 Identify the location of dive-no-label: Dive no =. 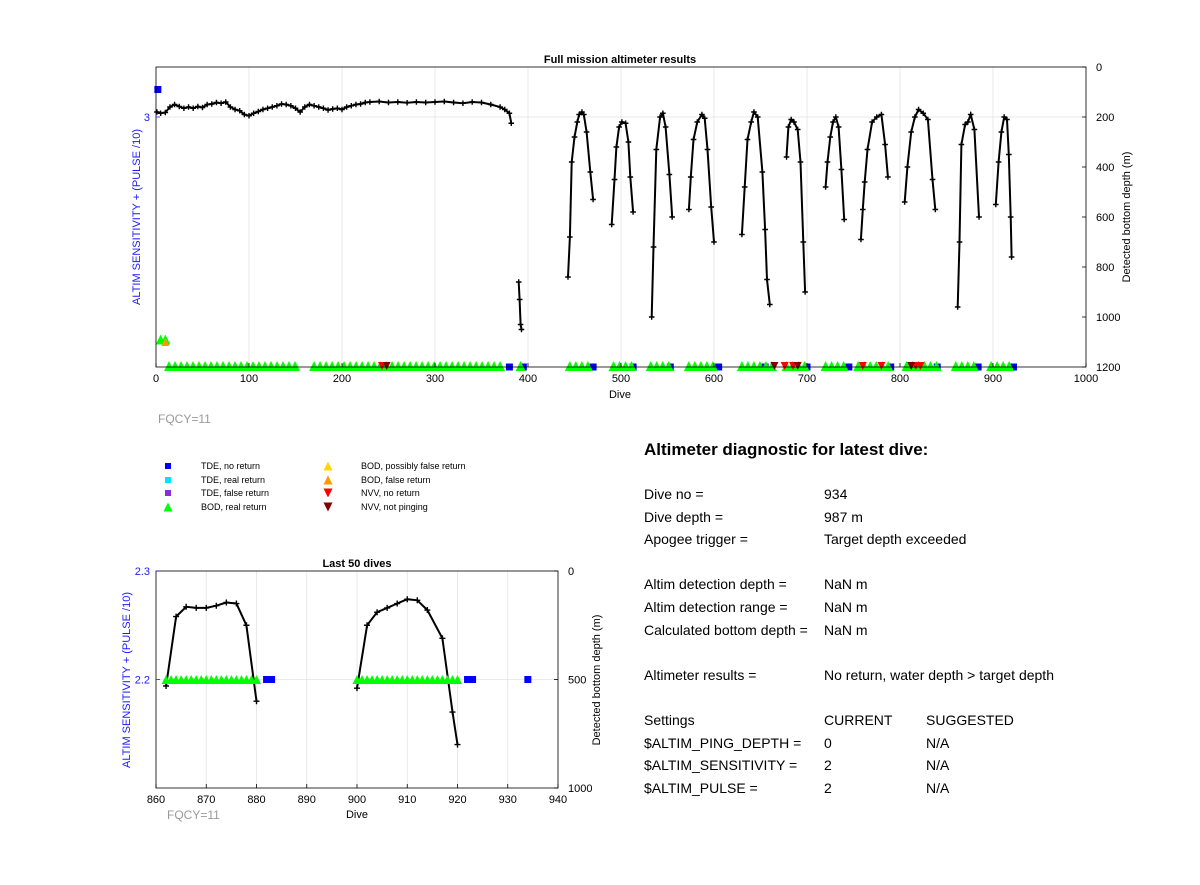
(674, 494).